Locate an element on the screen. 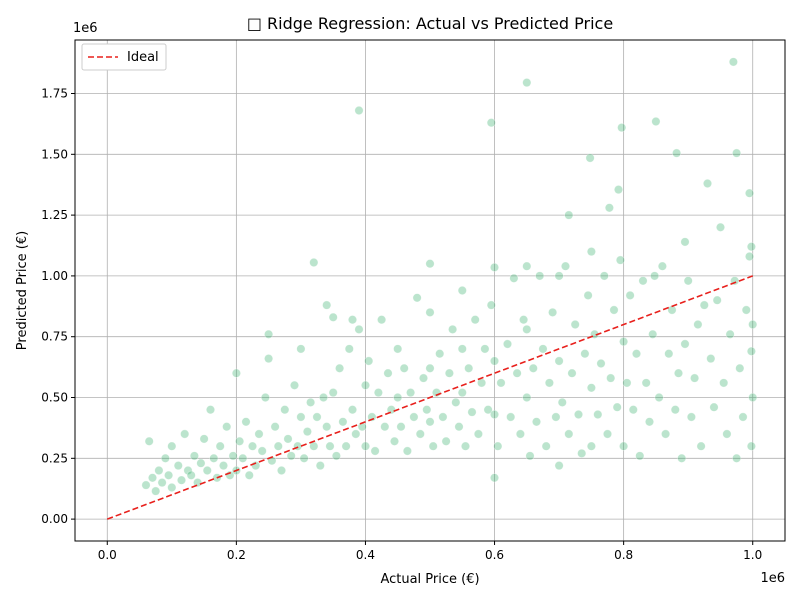  x-axis-label: Actual Price (€) is located at coordinates (429, 579).